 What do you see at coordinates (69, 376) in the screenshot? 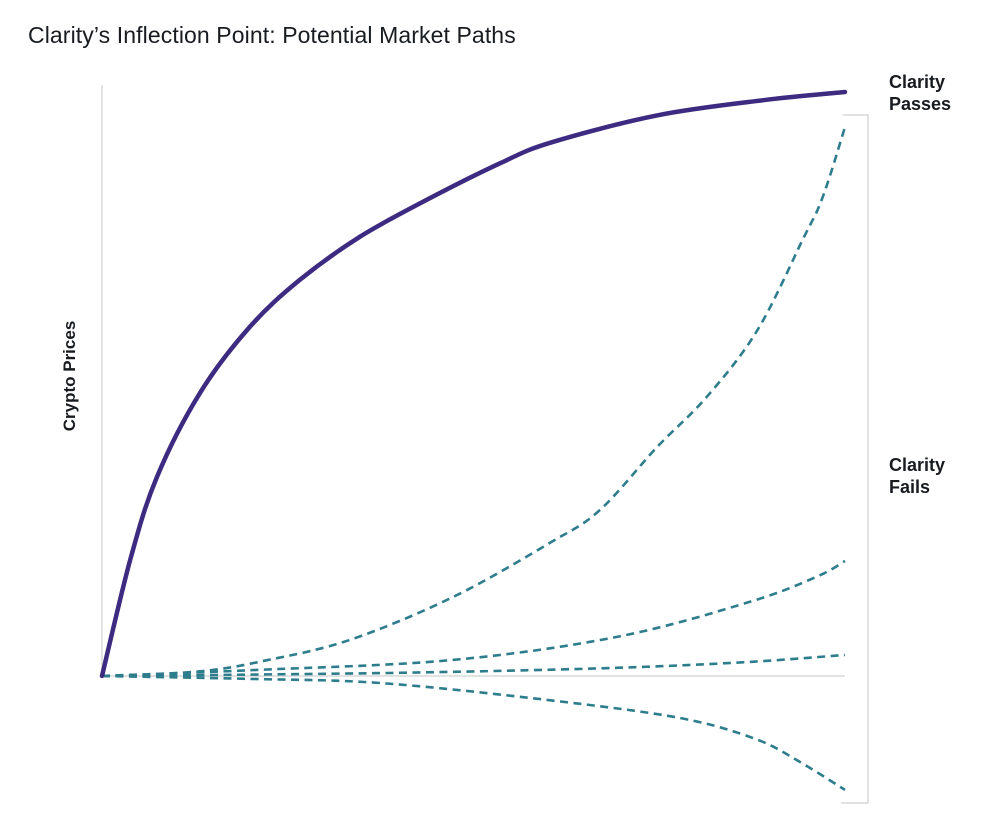
I see `y-axis-label: Crypto Prices` at bounding box center [69, 376].